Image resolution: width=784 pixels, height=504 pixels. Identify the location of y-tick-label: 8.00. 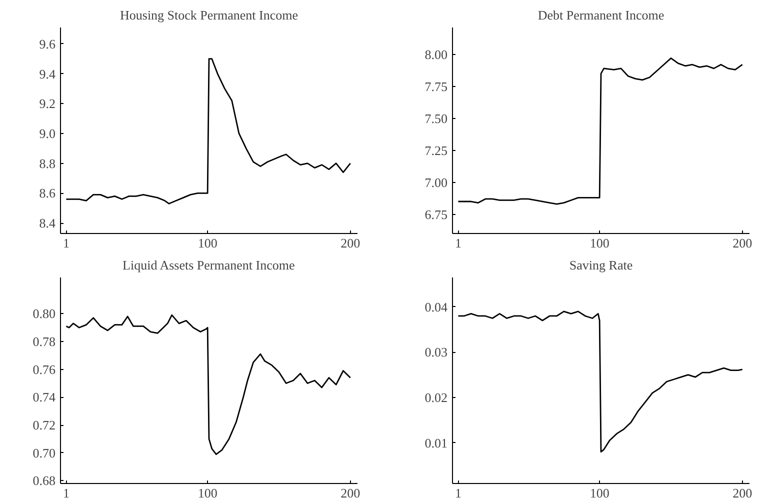
(436, 54).